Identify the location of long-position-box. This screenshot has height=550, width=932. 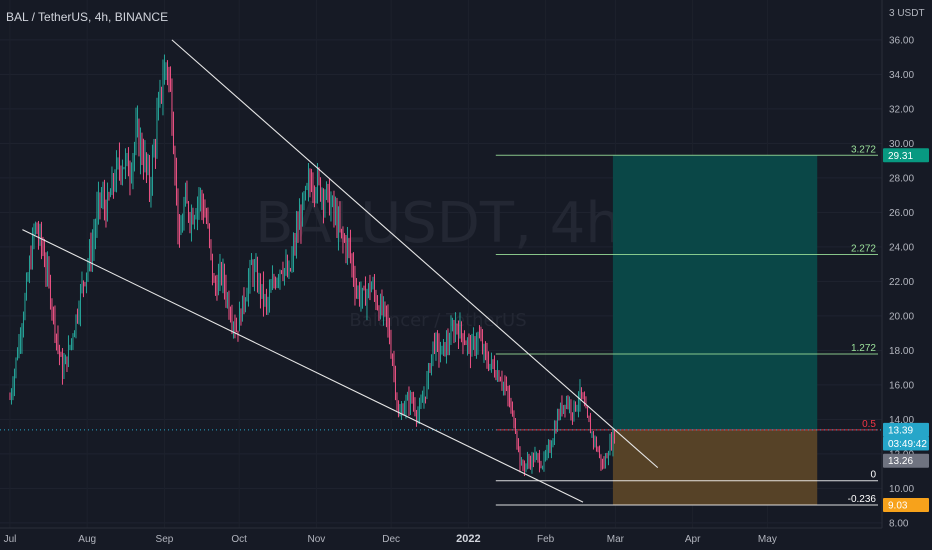
(715, 330).